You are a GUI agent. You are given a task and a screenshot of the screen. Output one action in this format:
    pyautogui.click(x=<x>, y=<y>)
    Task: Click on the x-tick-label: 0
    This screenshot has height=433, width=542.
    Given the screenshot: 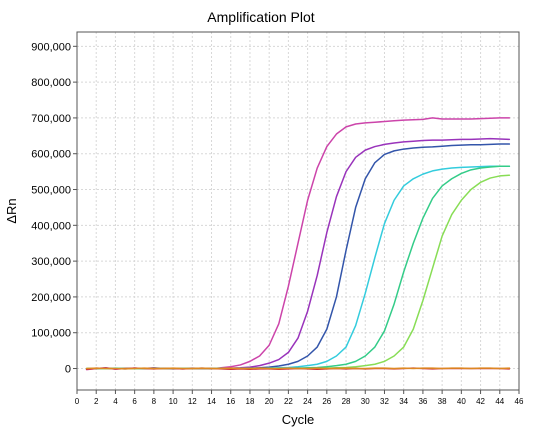 What is the action you would take?
    pyautogui.click(x=77, y=401)
    